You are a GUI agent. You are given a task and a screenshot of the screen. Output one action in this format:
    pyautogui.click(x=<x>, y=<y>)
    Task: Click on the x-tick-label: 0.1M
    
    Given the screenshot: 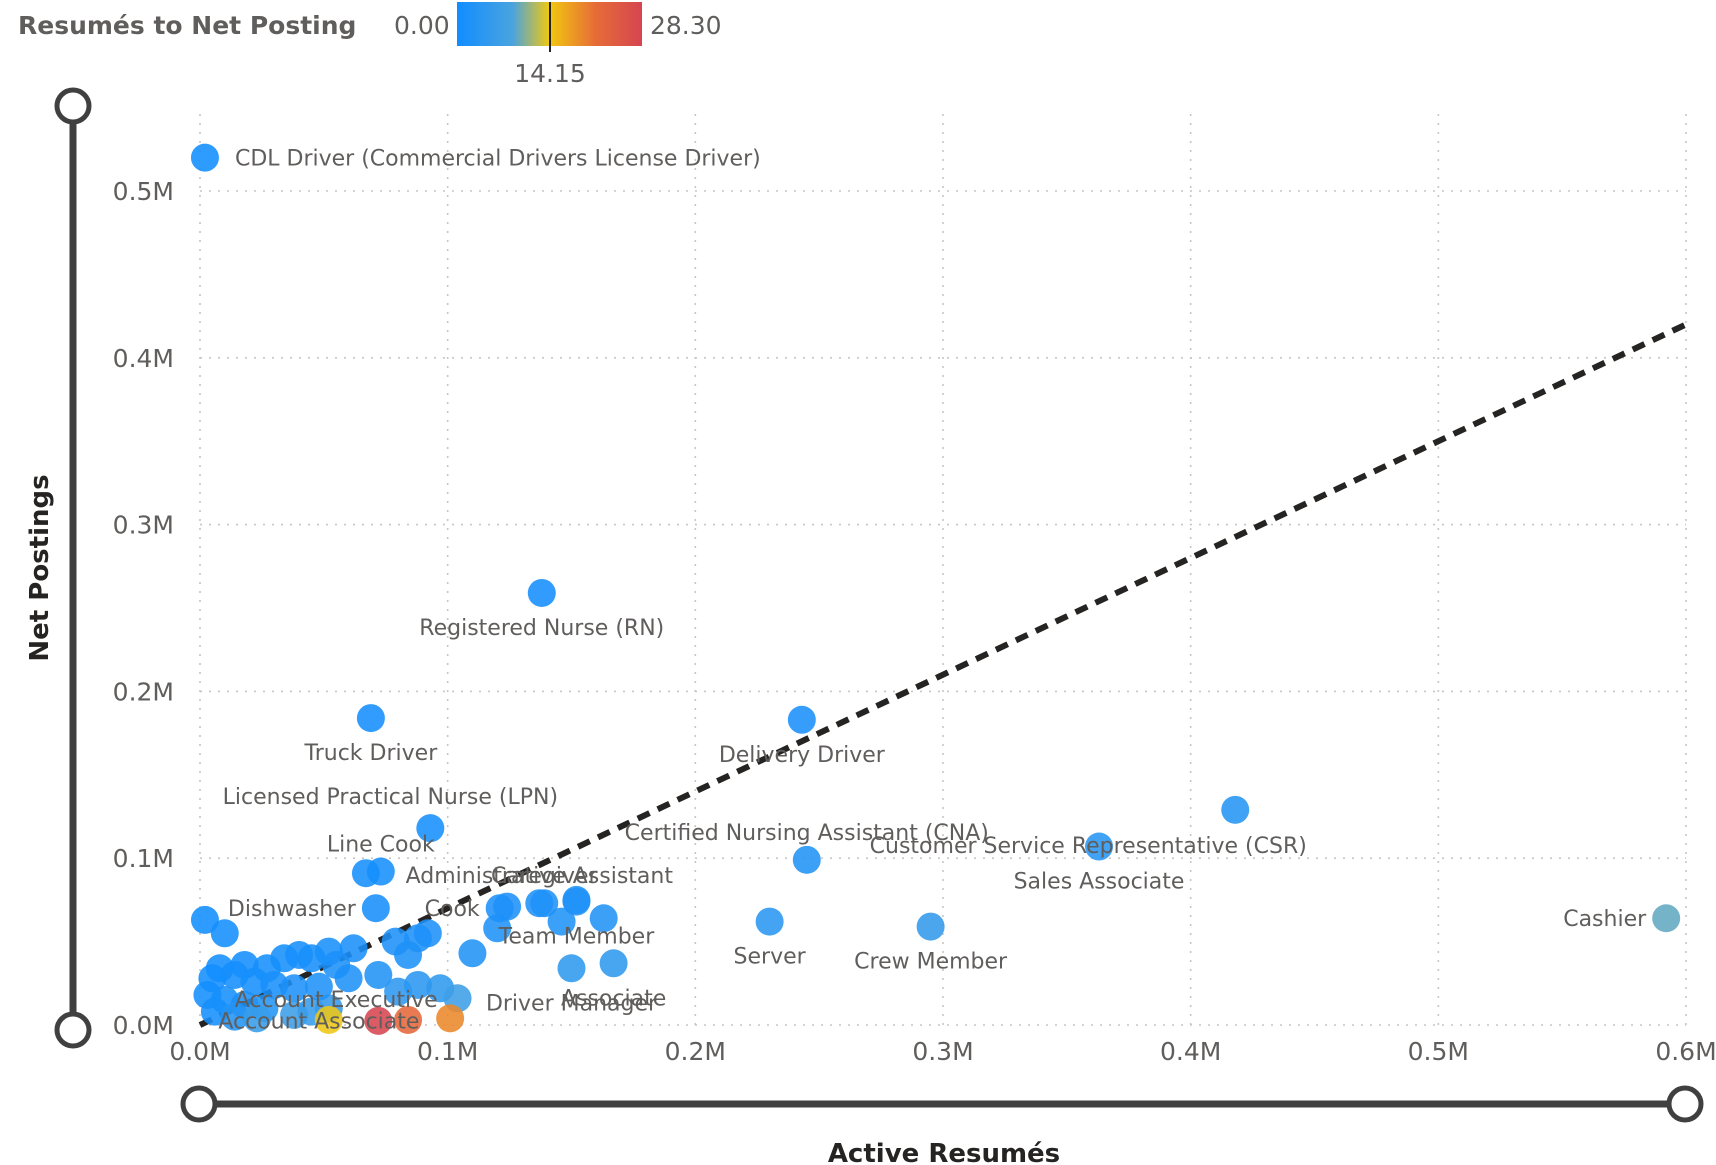 What is the action you would take?
    pyautogui.click(x=447, y=1051)
    